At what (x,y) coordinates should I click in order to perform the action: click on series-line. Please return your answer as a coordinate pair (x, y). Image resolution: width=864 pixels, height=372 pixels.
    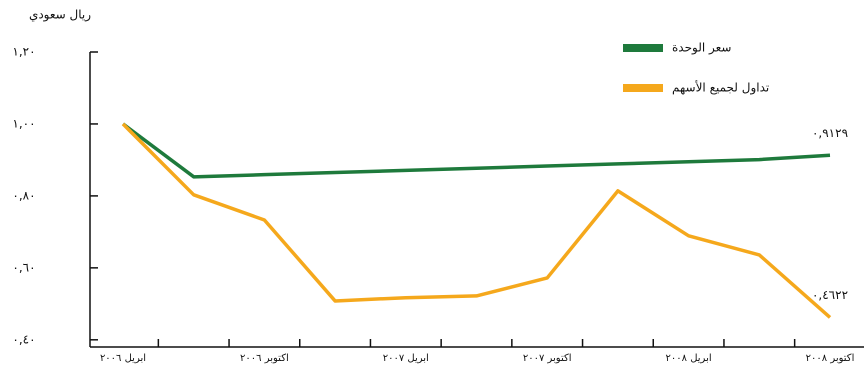
    Looking at the image, I should click on (476, 150).